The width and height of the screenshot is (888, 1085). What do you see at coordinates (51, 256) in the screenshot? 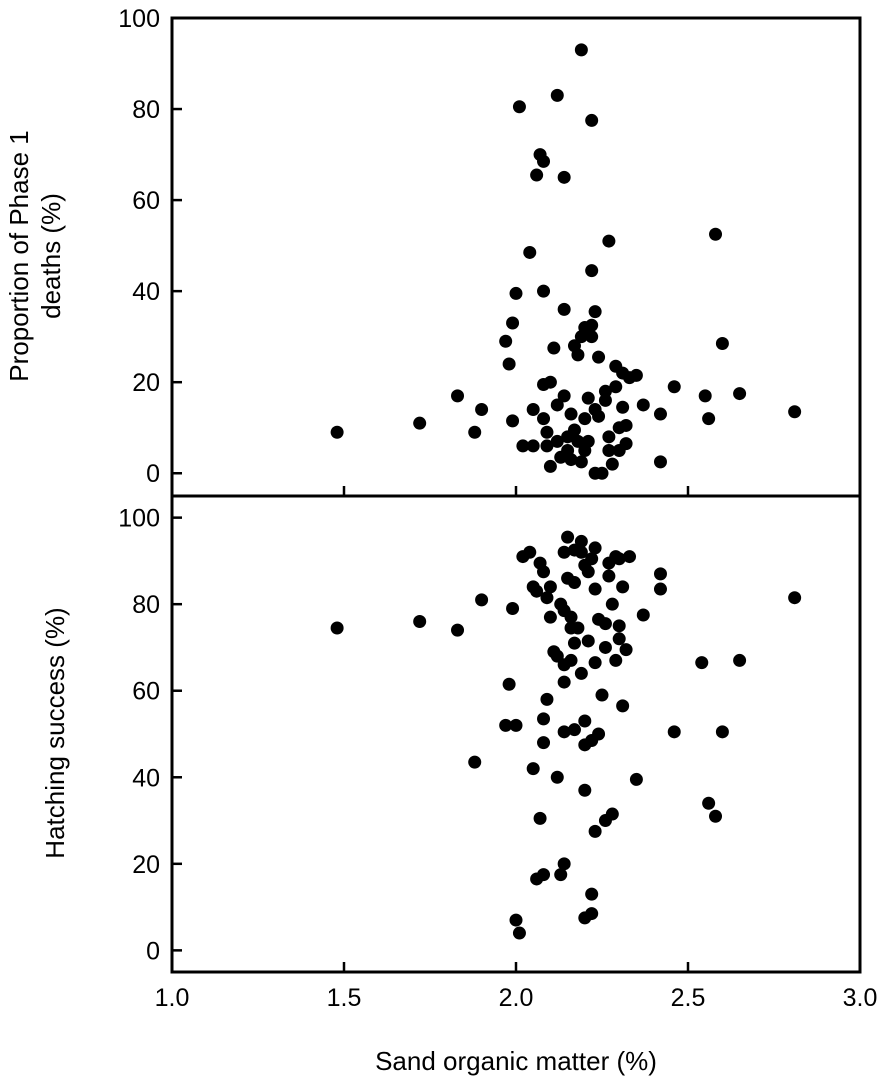
I see `top-y-axis-label-line2: deaths (%)` at bounding box center [51, 256].